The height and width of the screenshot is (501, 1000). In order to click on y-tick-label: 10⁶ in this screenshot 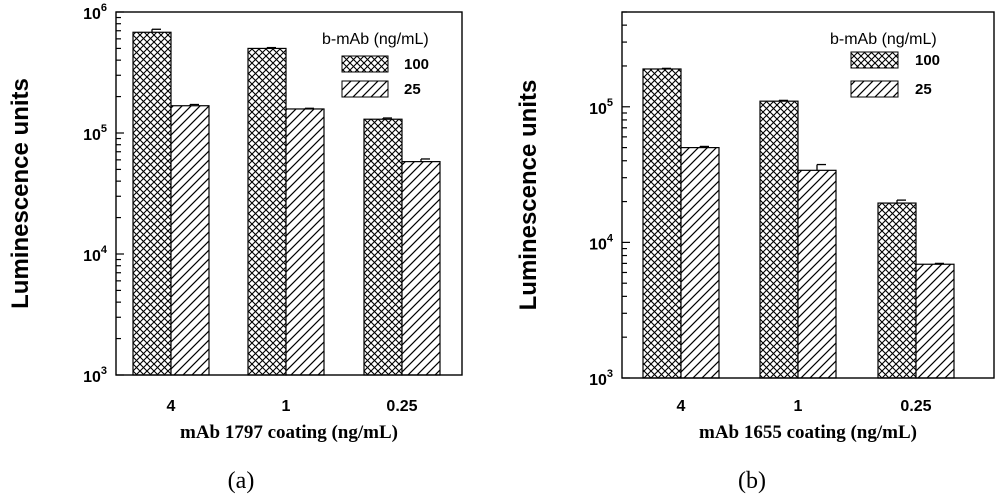, I will do `click(95, 12)`.